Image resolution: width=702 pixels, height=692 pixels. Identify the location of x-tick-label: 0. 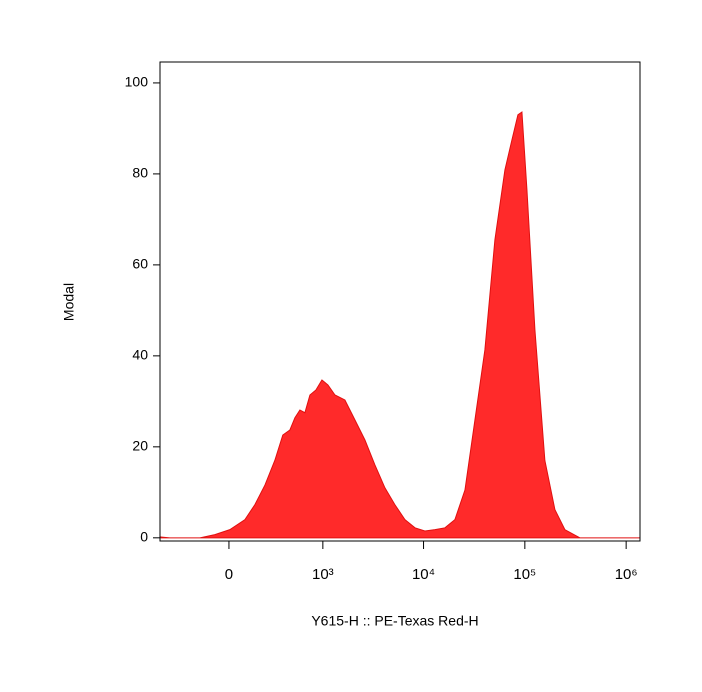
(229, 574).